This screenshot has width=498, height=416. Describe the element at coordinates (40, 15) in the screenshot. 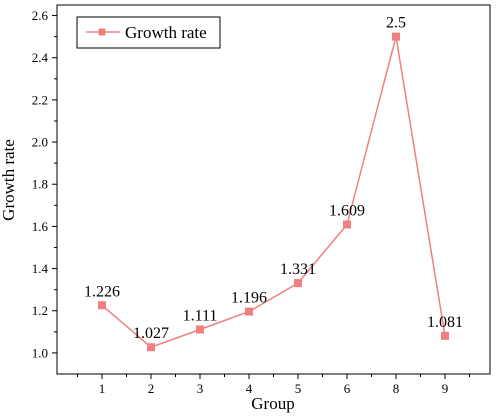

I see `y-tick-label: 2.6` at that location.